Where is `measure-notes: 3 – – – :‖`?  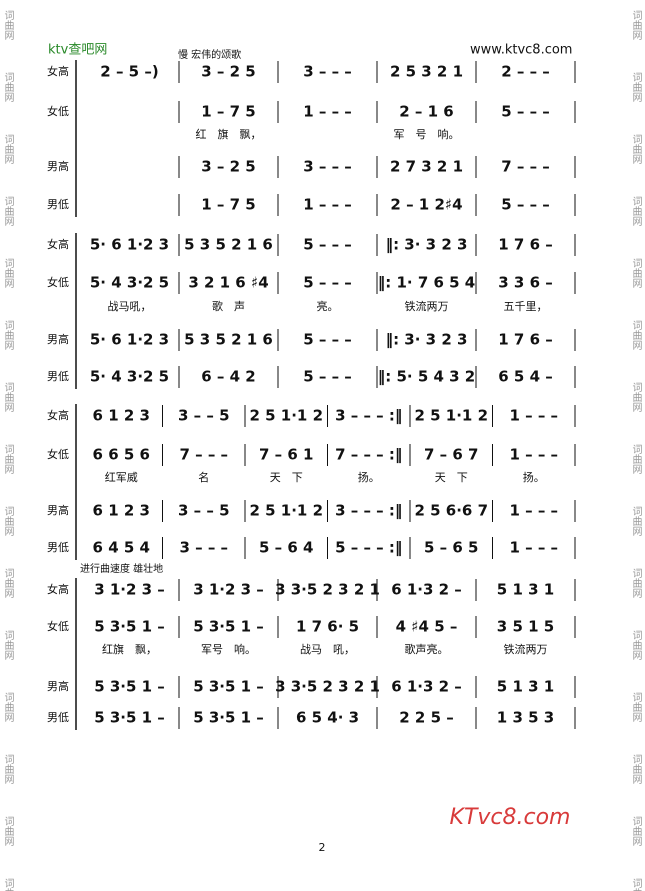
measure-notes: 3 – – – :‖ is located at coordinates (368, 511).